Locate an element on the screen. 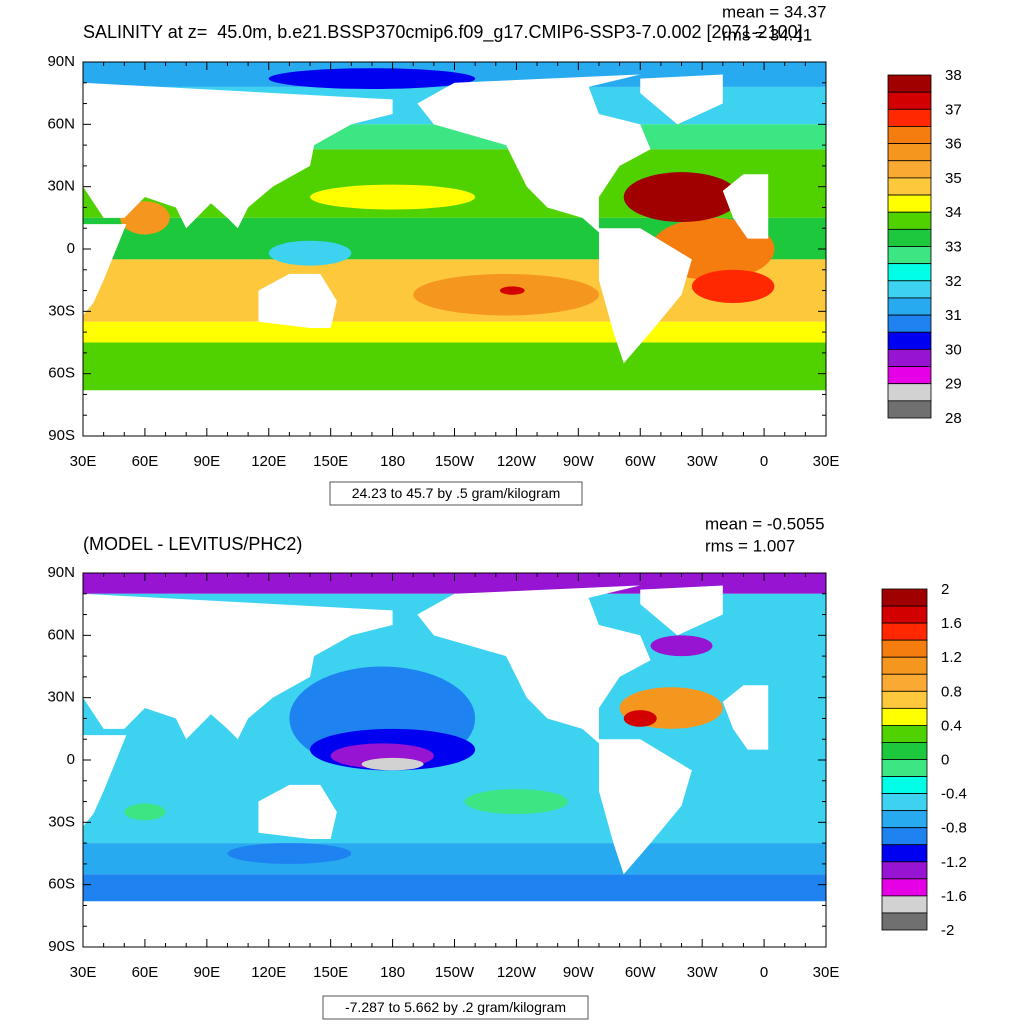  colorbar-label: 0.8 is located at coordinates (951, 691).